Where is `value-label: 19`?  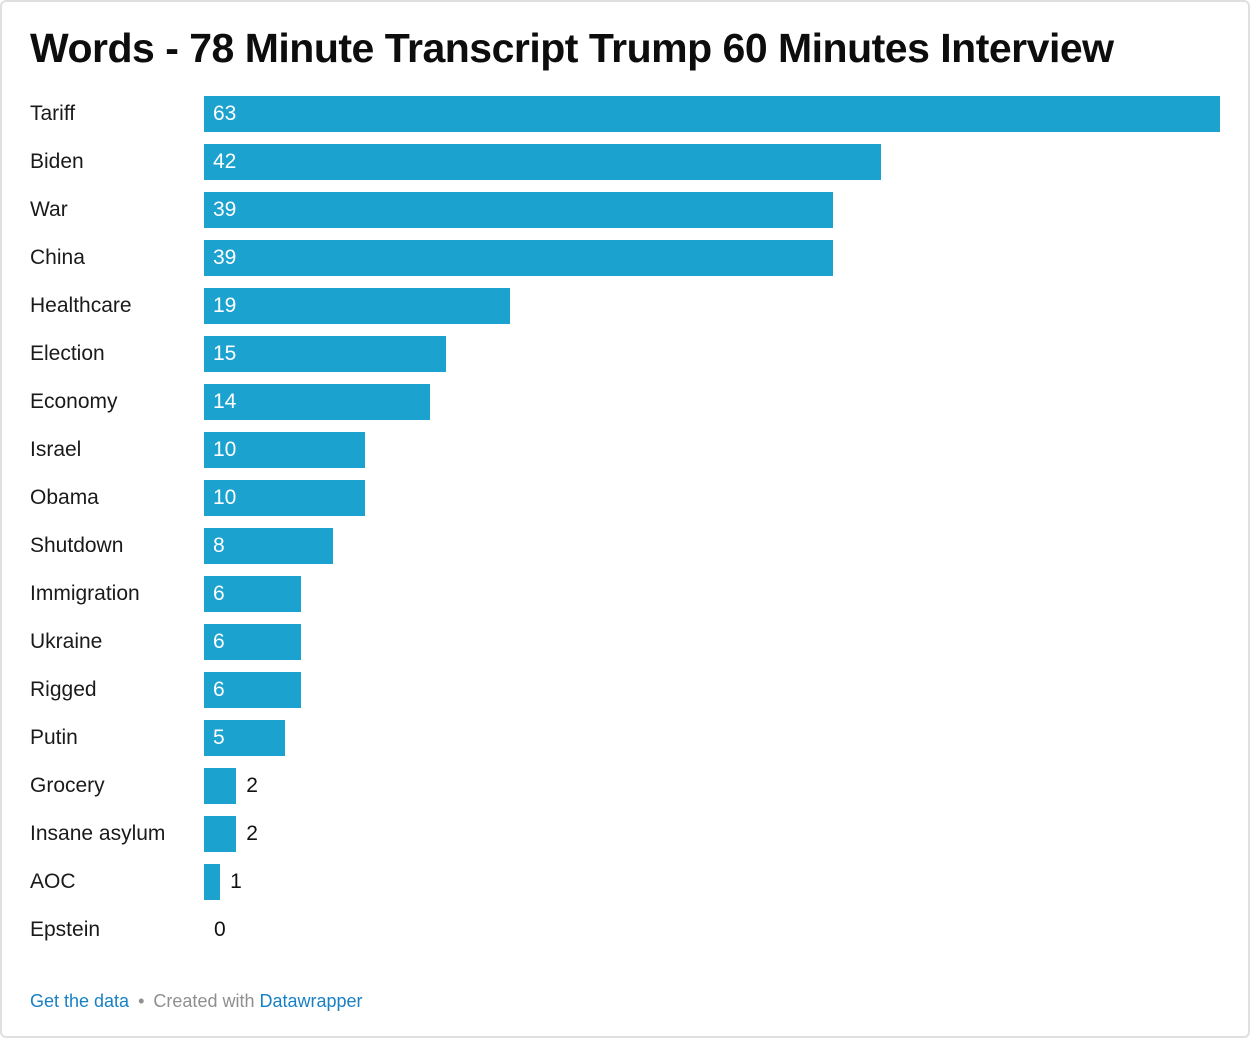
value-label: 19 is located at coordinates (225, 305).